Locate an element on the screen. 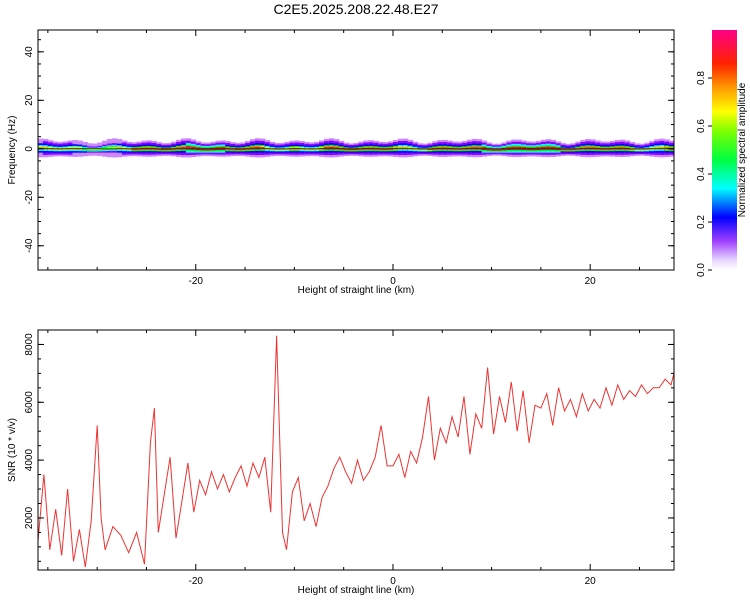 This screenshot has height=600, width=750. chart-title: C2E5.2025.208.22.48.E27 is located at coordinates (355, 9).